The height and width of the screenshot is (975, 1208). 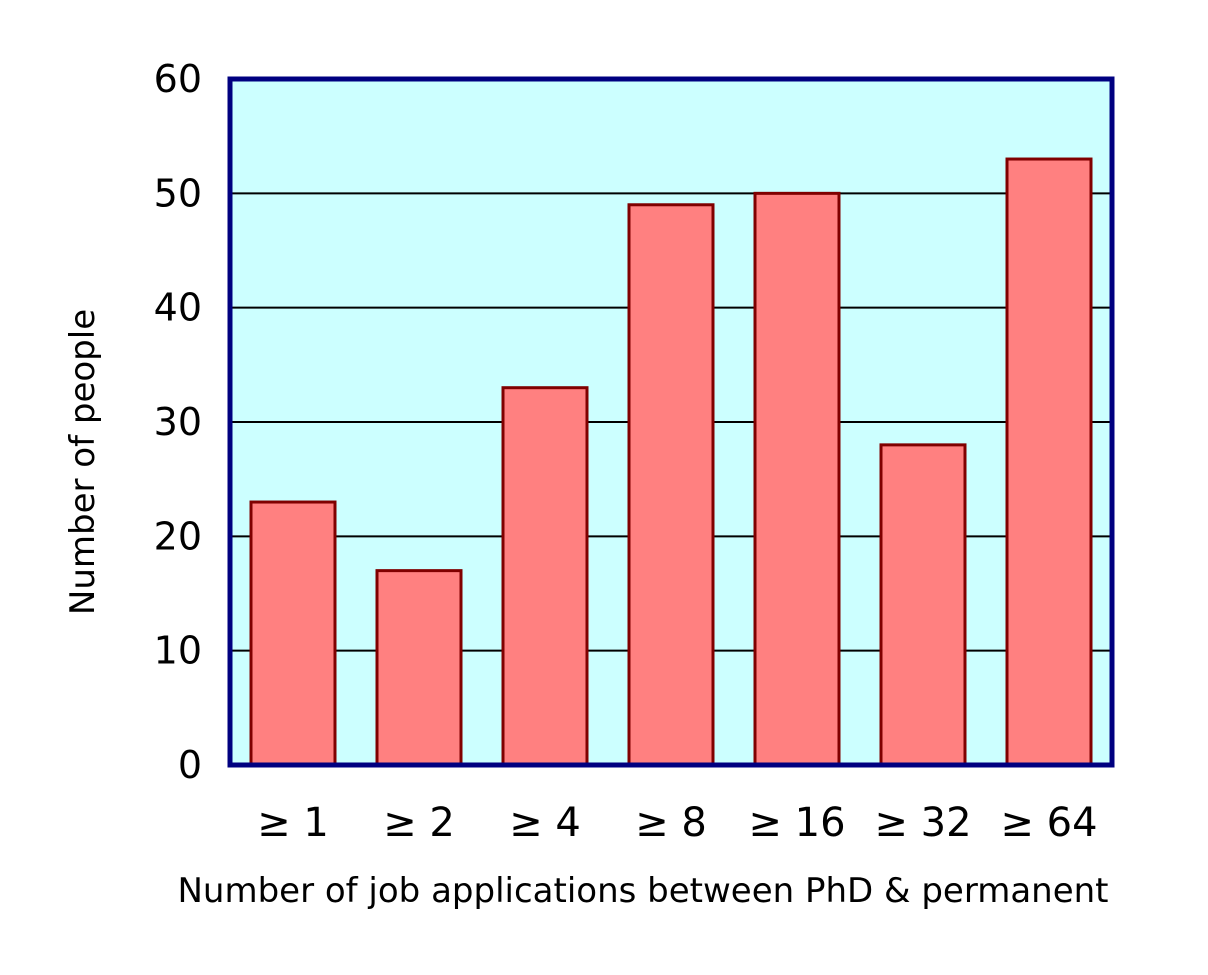 What do you see at coordinates (293, 823) in the screenshot?
I see `x-tick-label: ≥ 1` at bounding box center [293, 823].